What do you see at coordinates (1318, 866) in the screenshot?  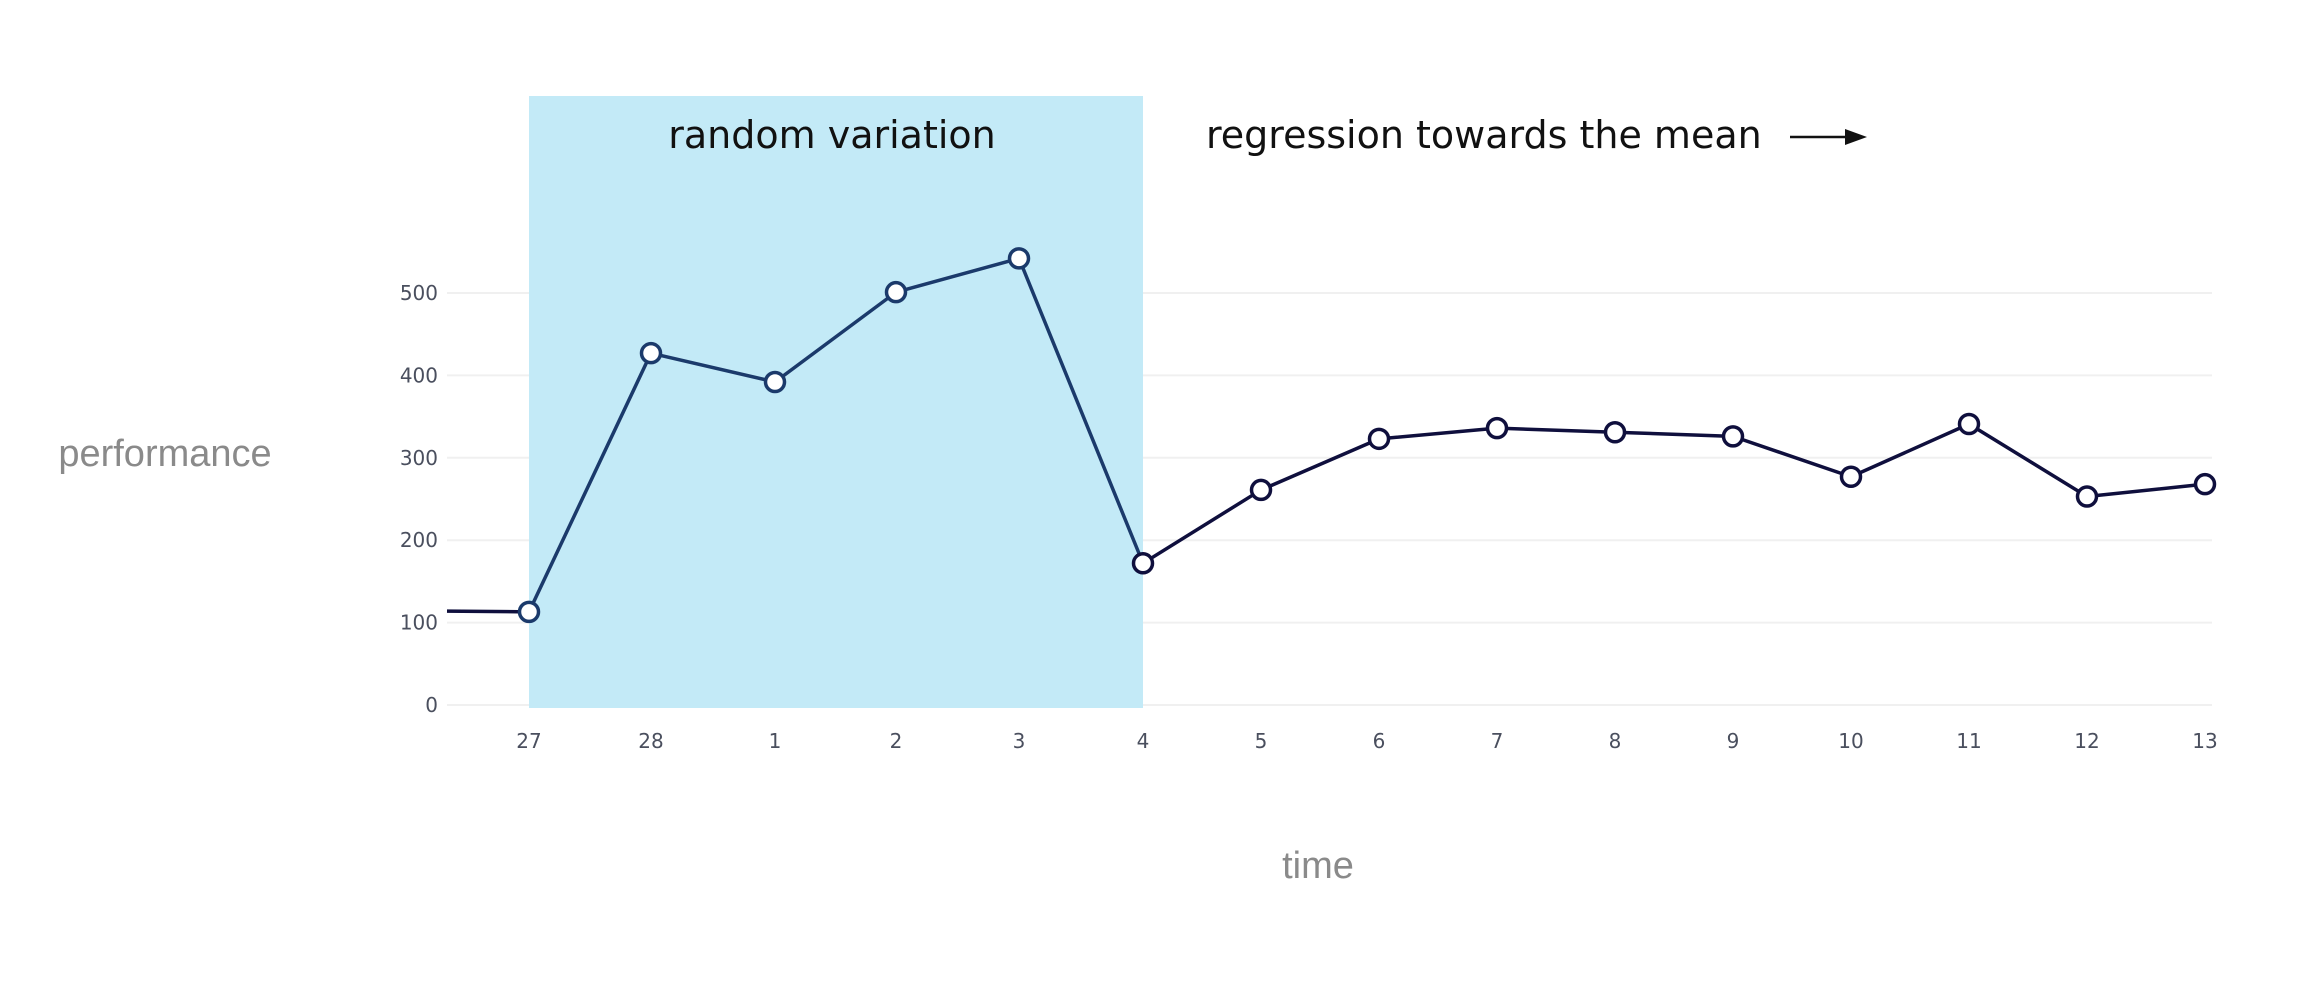 I see `x-axis-title: time` at bounding box center [1318, 866].